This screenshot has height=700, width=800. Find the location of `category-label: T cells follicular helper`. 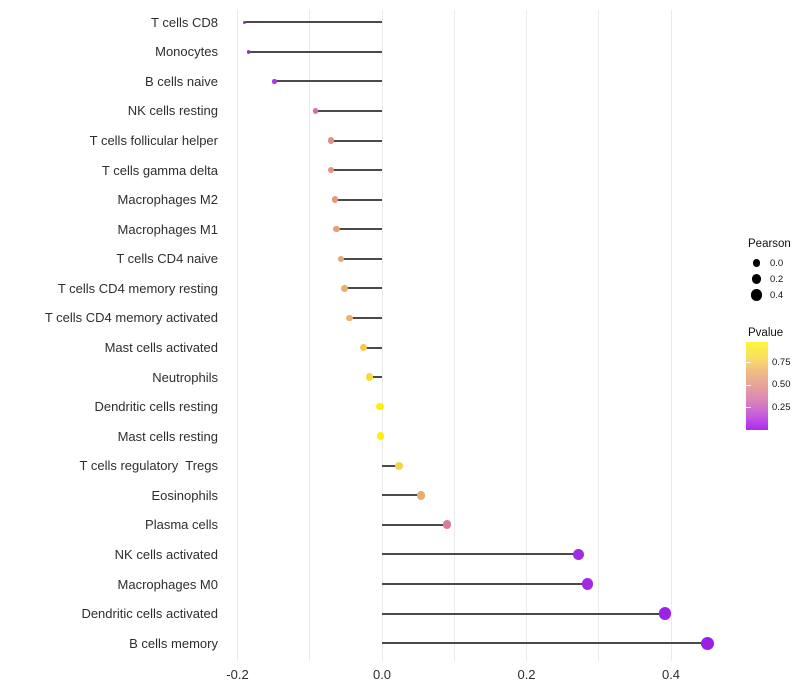

category-label: T cells follicular helper is located at coordinates (153, 141).